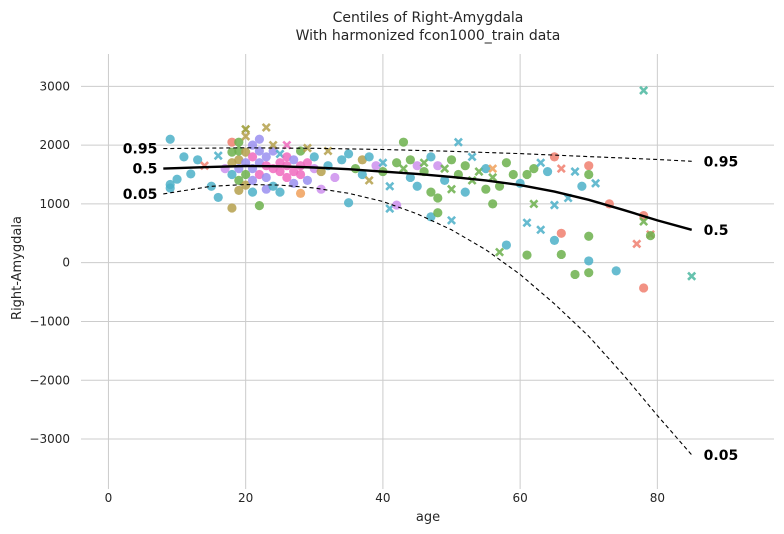 The width and height of the screenshot is (784, 534). I want to click on x-axis-label: age, so click(428, 517).